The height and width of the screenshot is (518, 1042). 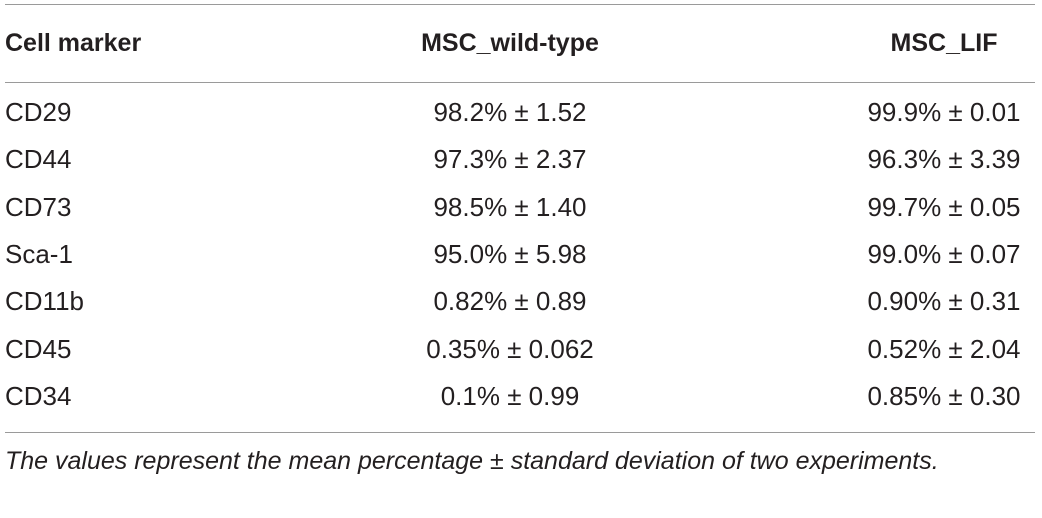 What do you see at coordinates (38, 206) in the screenshot?
I see `marker-cell: CD73` at bounding box center [38, 206].